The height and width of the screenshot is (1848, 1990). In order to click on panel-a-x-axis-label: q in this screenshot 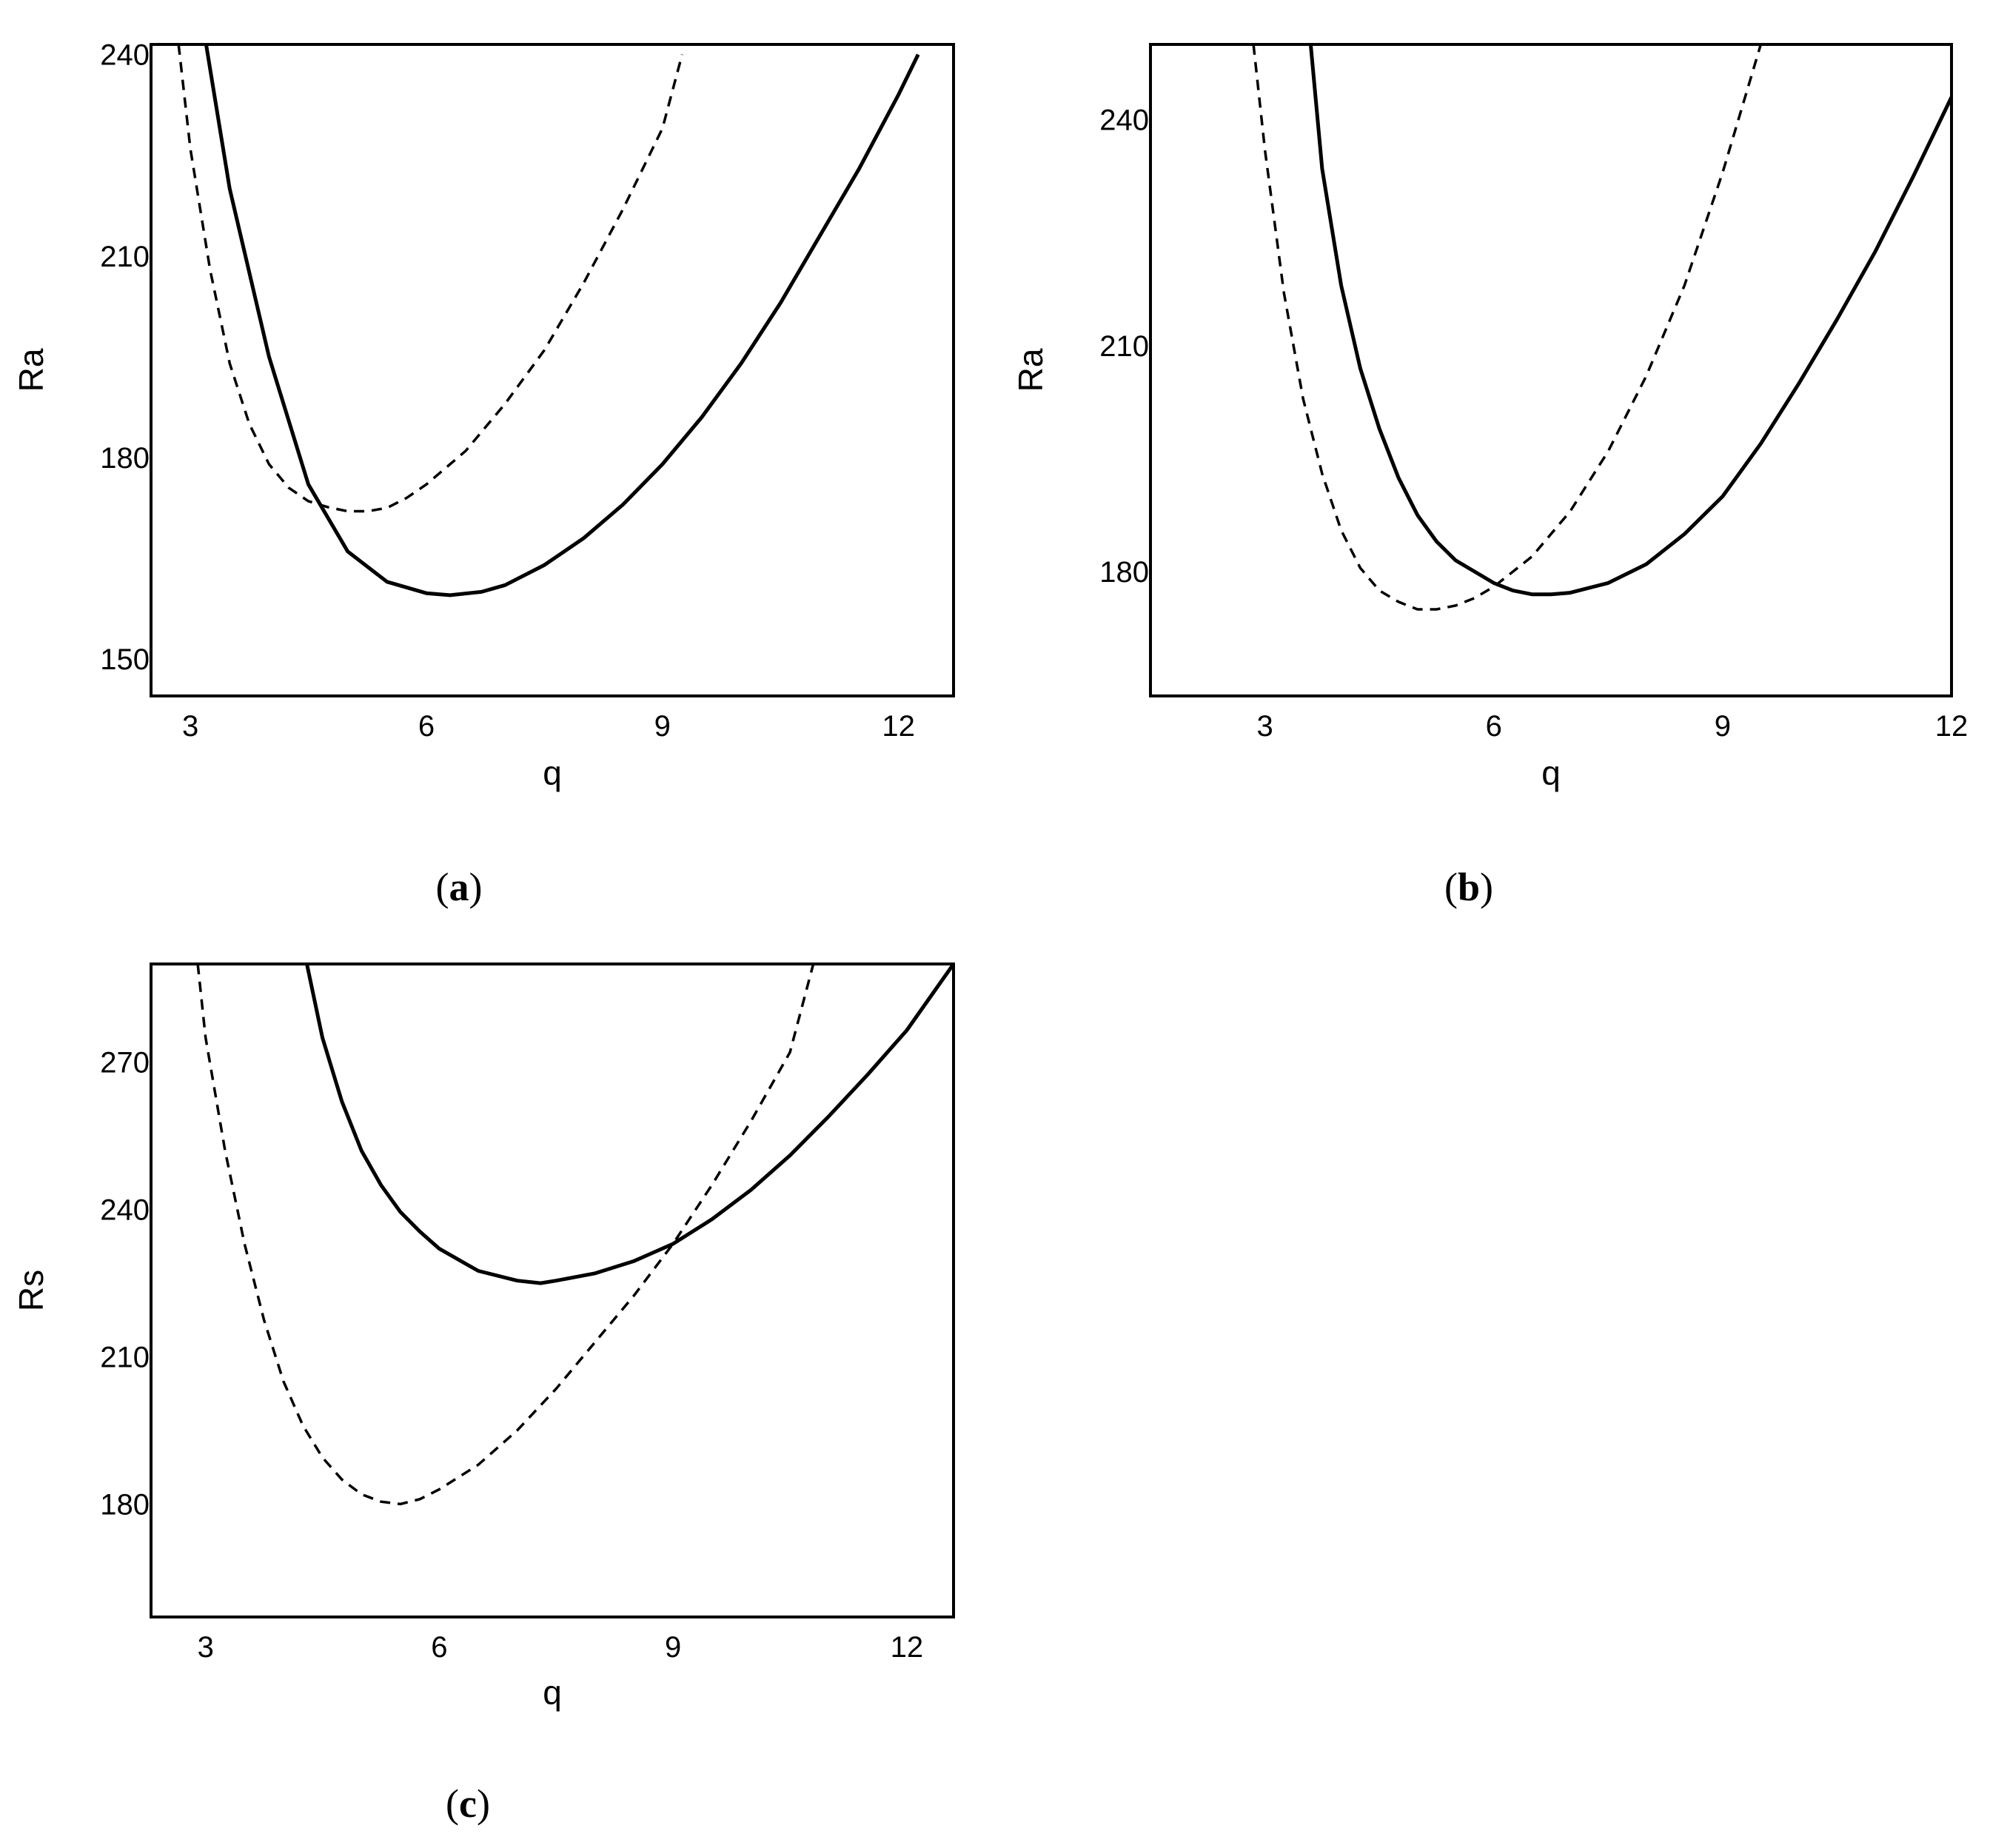, I will do `click(552, 773)`.